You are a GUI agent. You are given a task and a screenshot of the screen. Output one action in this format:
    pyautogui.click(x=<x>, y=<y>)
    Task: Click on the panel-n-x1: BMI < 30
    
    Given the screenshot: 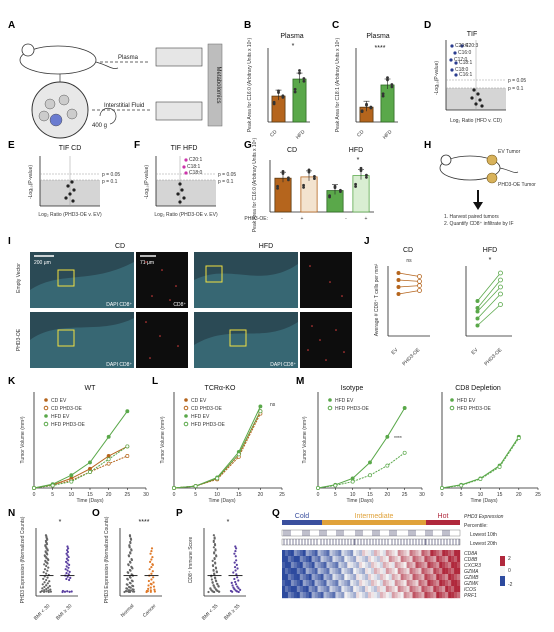 What is the action you would take?
    pyautogui.click(x=42, y=612)
    